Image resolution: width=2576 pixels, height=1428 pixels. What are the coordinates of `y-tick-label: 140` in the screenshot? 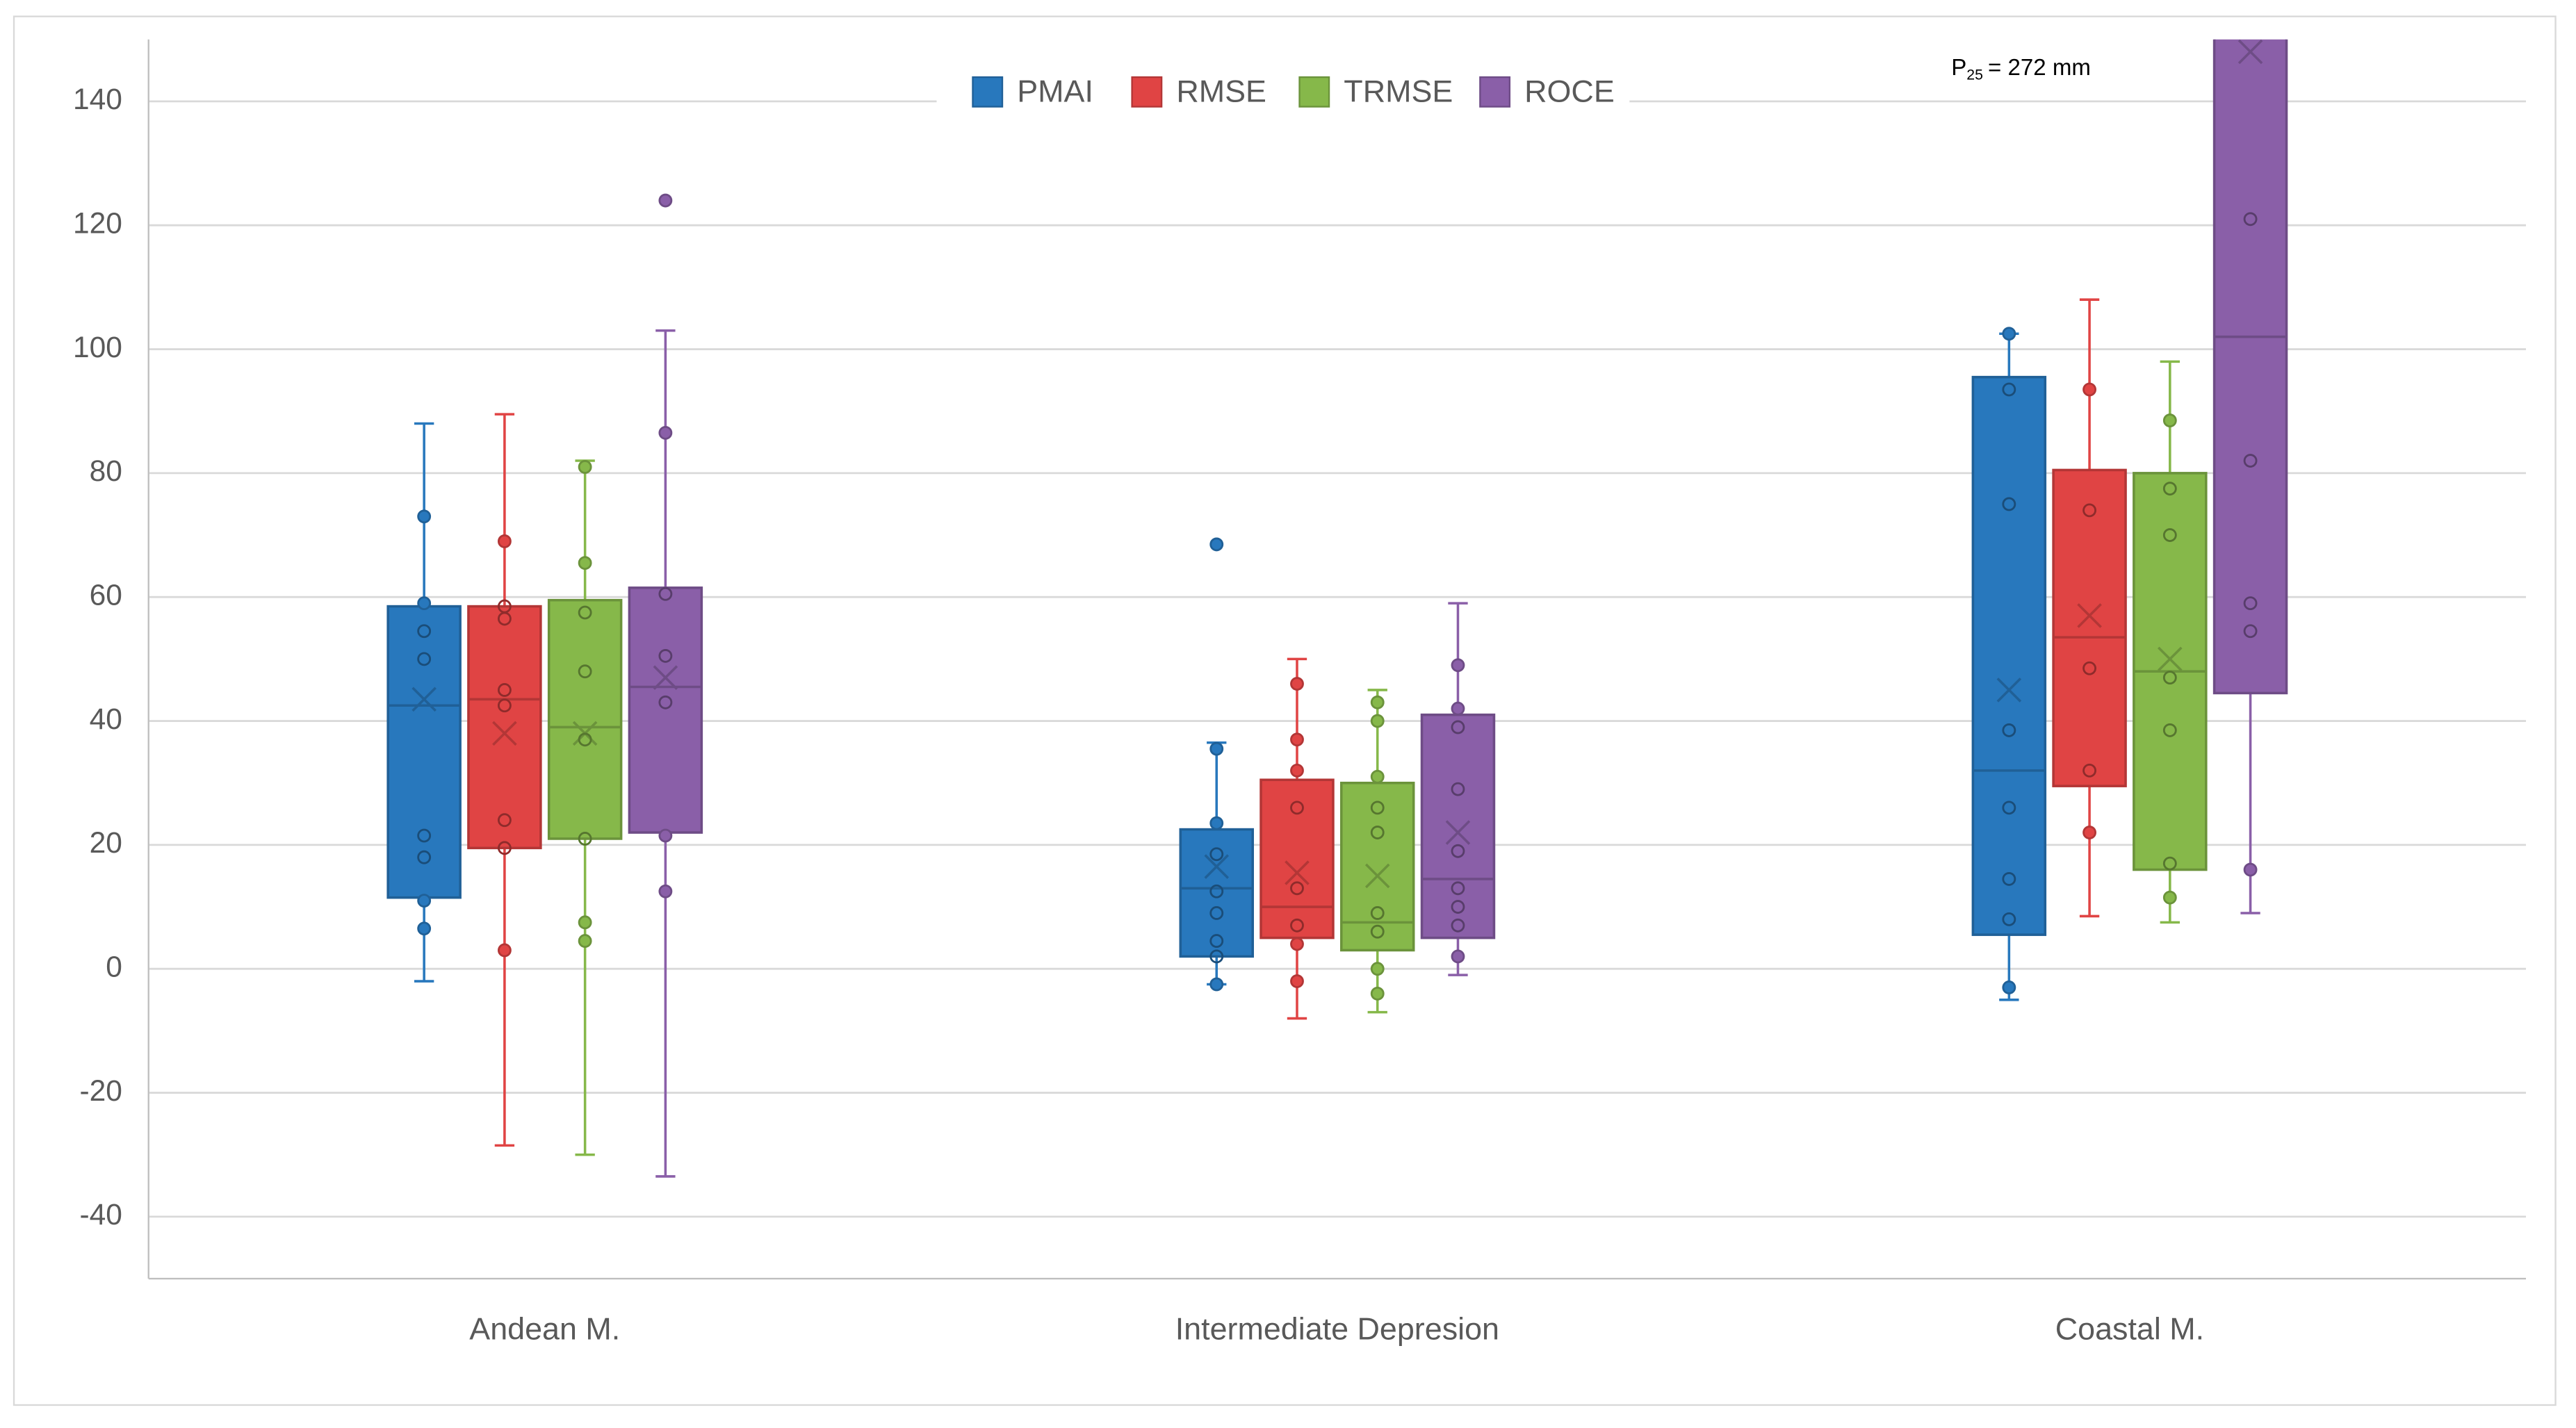 It's located at (97, 99).